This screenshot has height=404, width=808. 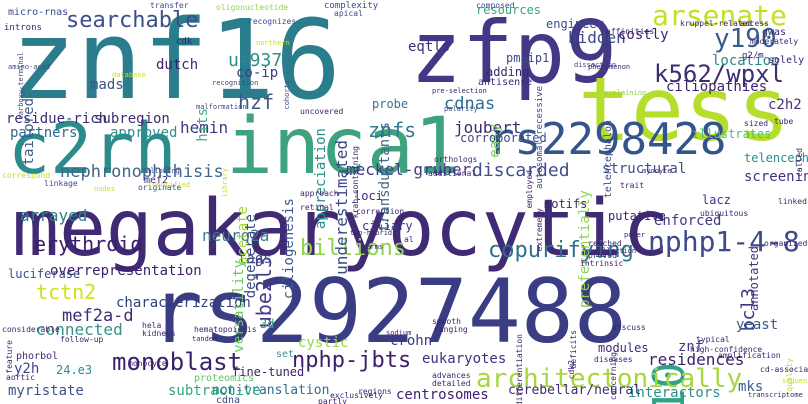 I want to click on cloud-word: linkage, so click(x=61, y=183).